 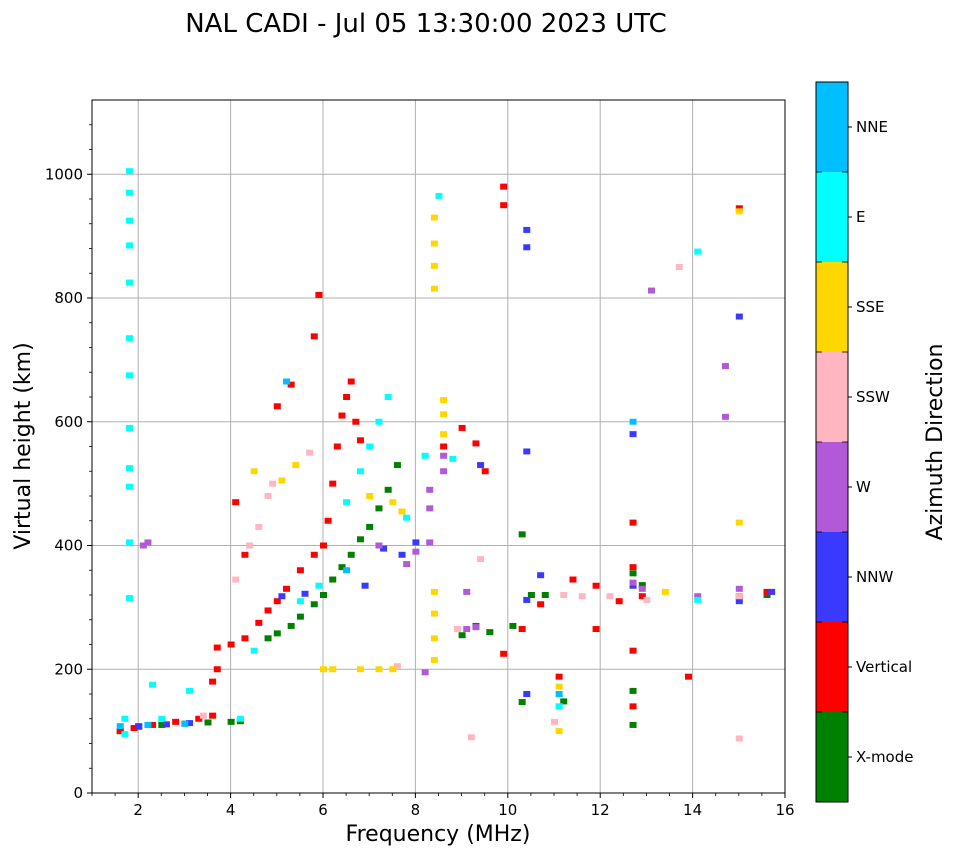 What do you see at coordinates (873, 397) in the screenshot?
I see `colorbar-tick-label: SSW` at bounding box center [873, 397].